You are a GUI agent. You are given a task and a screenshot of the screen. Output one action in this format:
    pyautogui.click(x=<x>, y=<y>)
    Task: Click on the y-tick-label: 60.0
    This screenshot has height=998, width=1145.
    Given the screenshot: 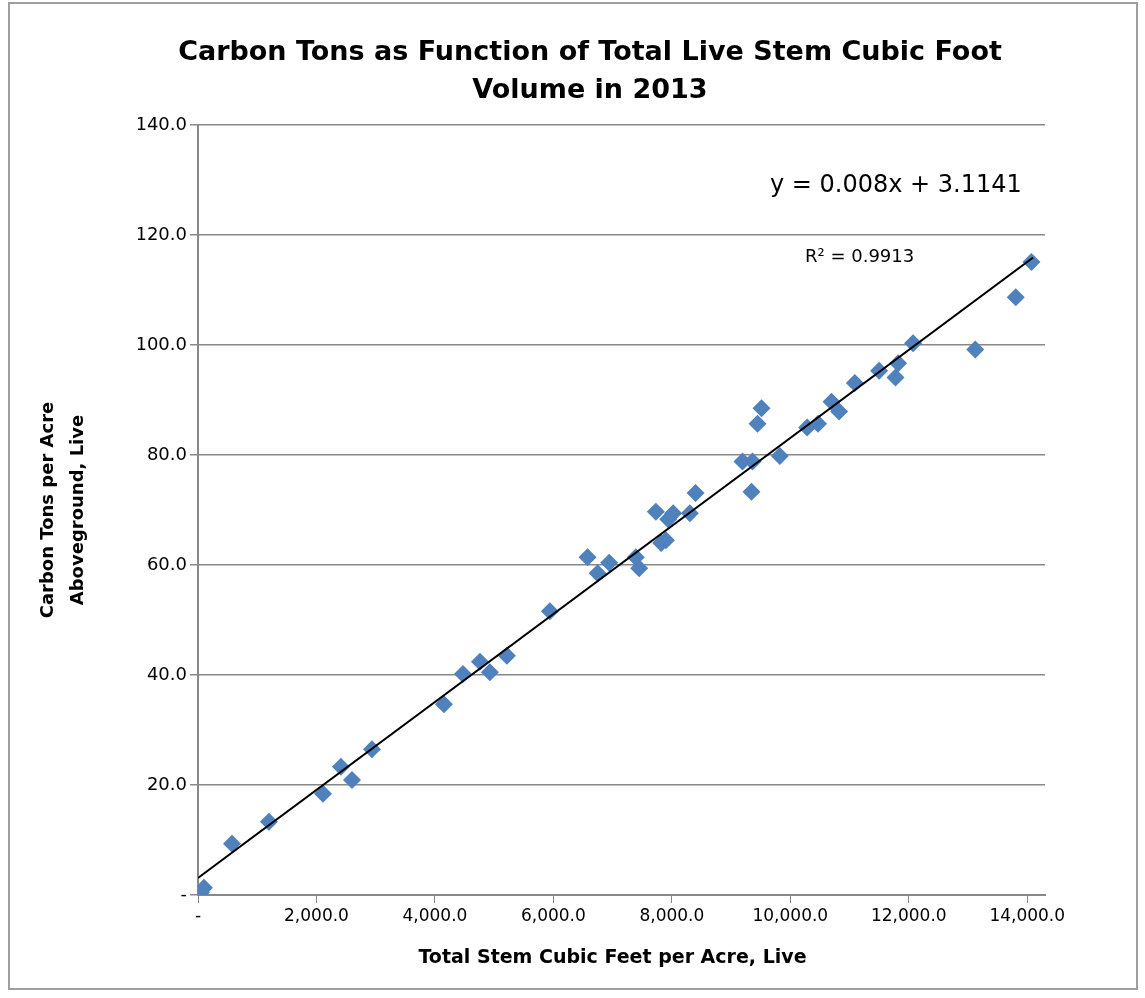 What is the action you would take?
    pyautogui.click(x=166, y=563)
    